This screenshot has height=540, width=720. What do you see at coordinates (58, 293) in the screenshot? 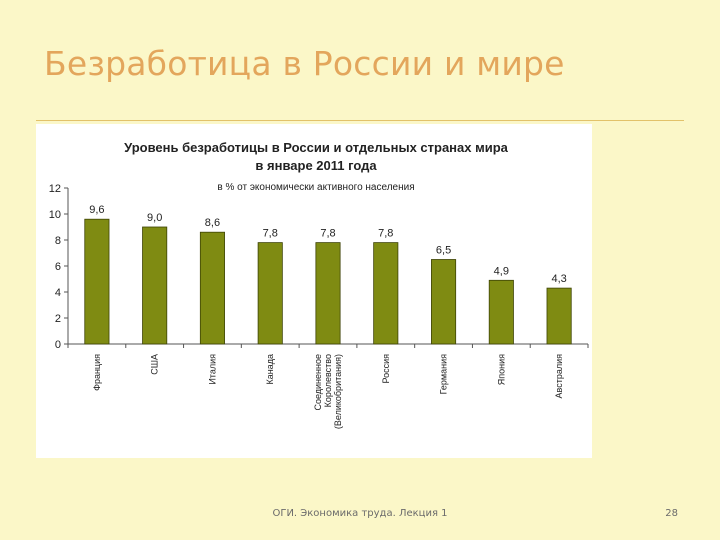
I see `y-tick-label: 4` at bounding box center [58, 293].